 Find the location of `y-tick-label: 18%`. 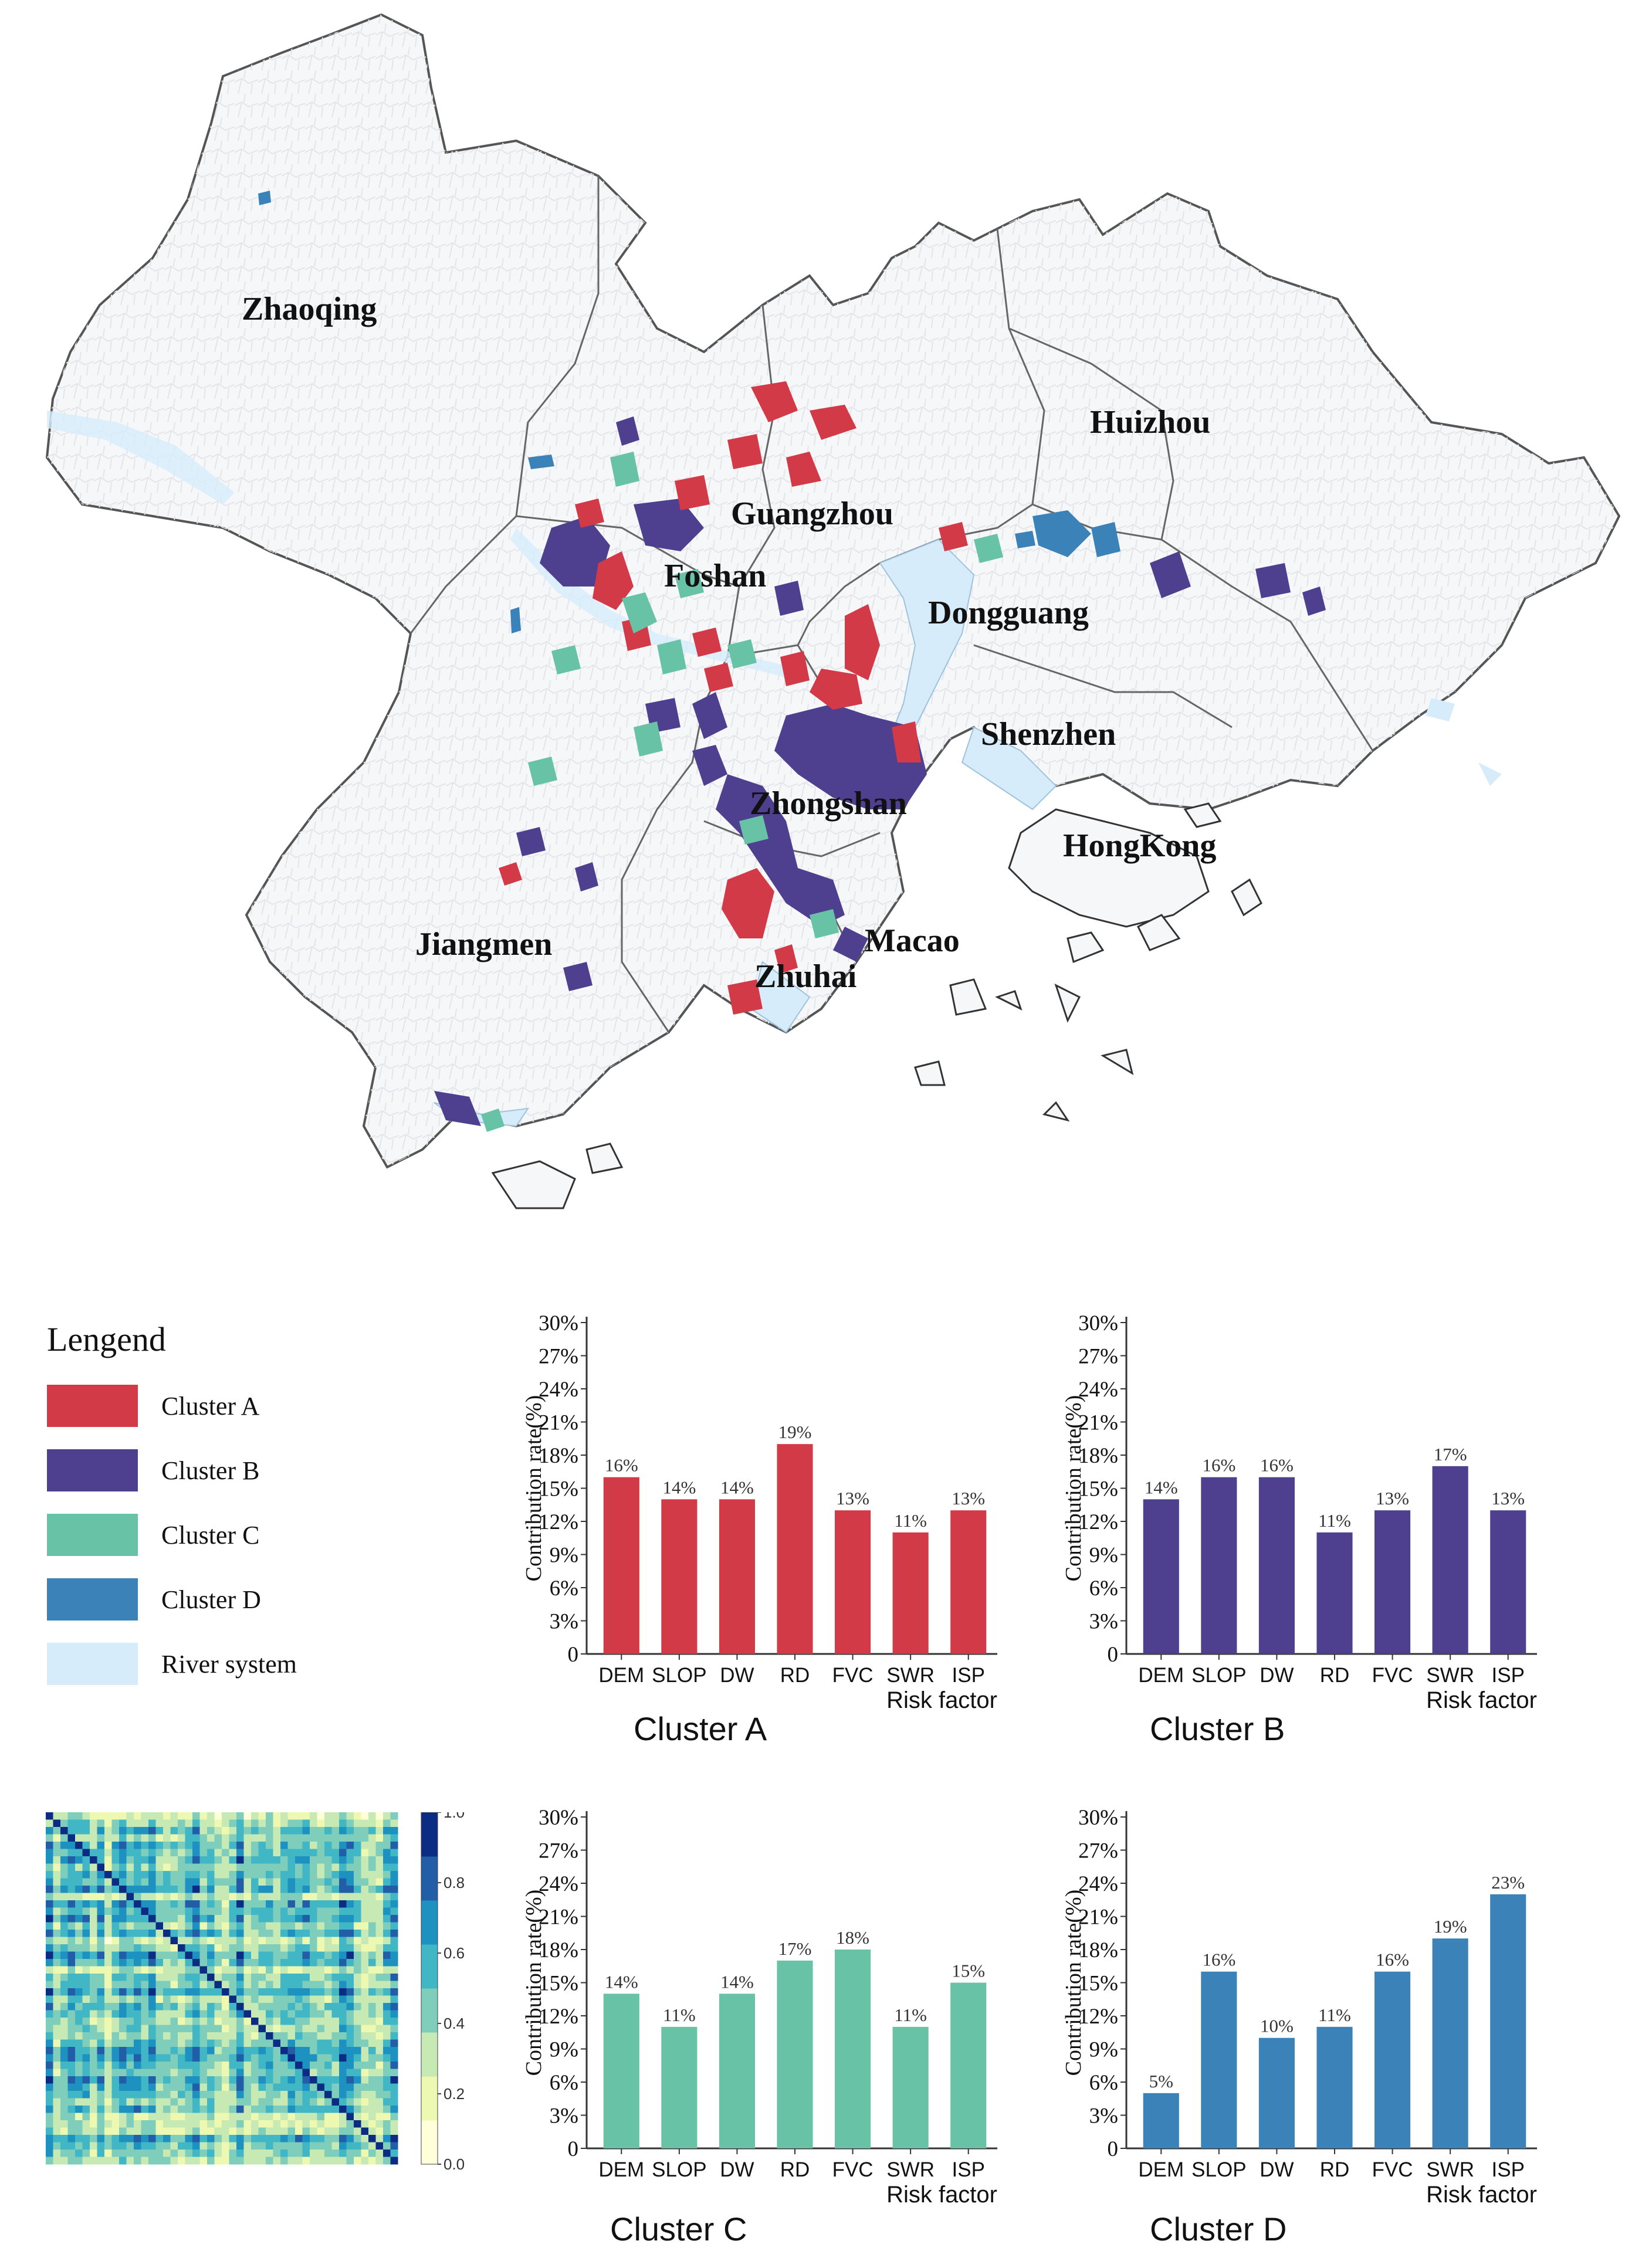

y-tick-label: 18% is located at coordinates (1098, 1950).